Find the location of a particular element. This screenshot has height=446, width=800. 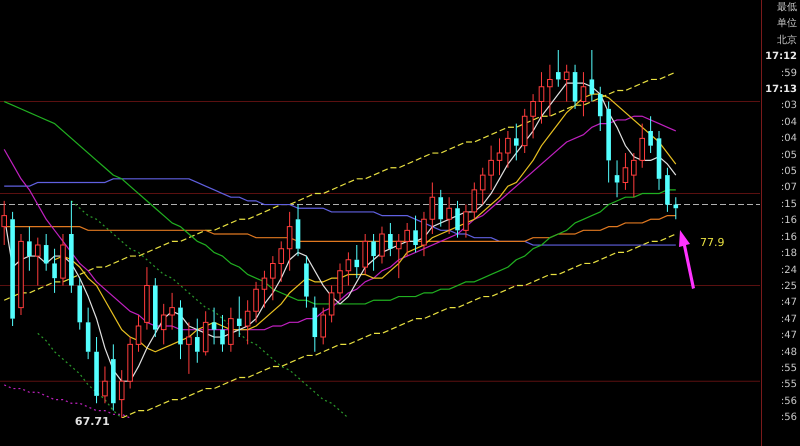

text: 17:13 is located at coordinates (780, 90).